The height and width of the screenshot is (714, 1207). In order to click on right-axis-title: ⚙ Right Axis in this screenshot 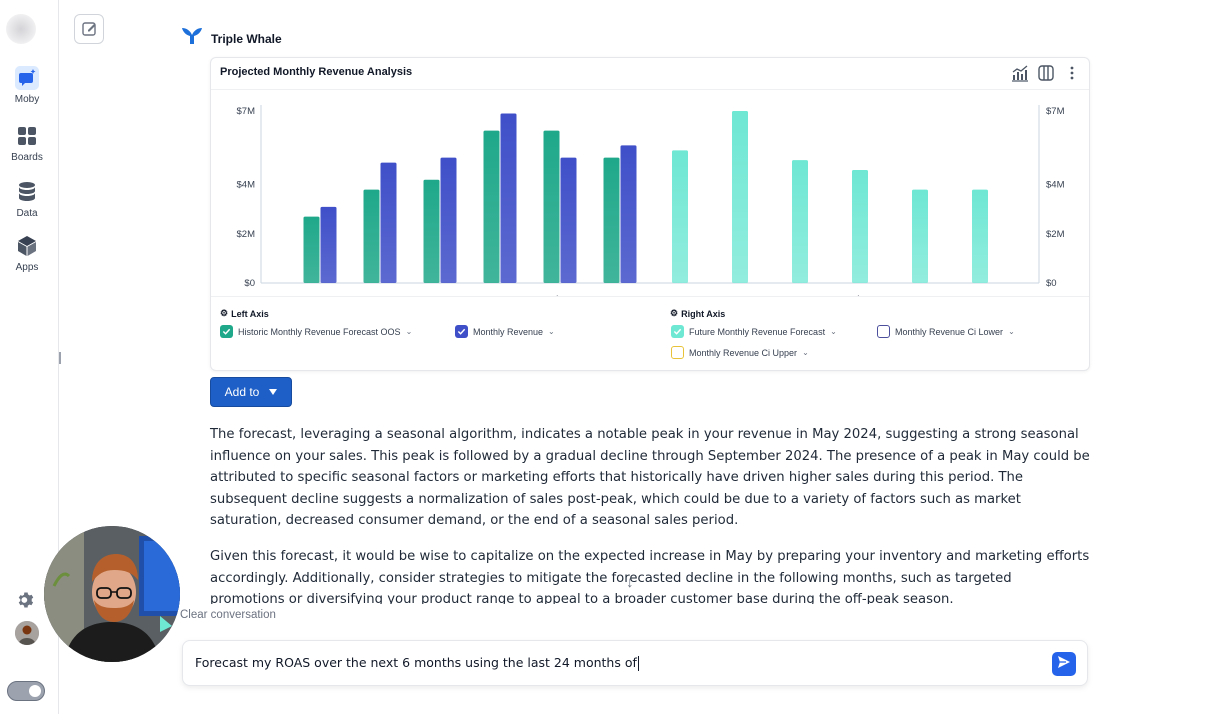, I will do `click(698, 313)`.